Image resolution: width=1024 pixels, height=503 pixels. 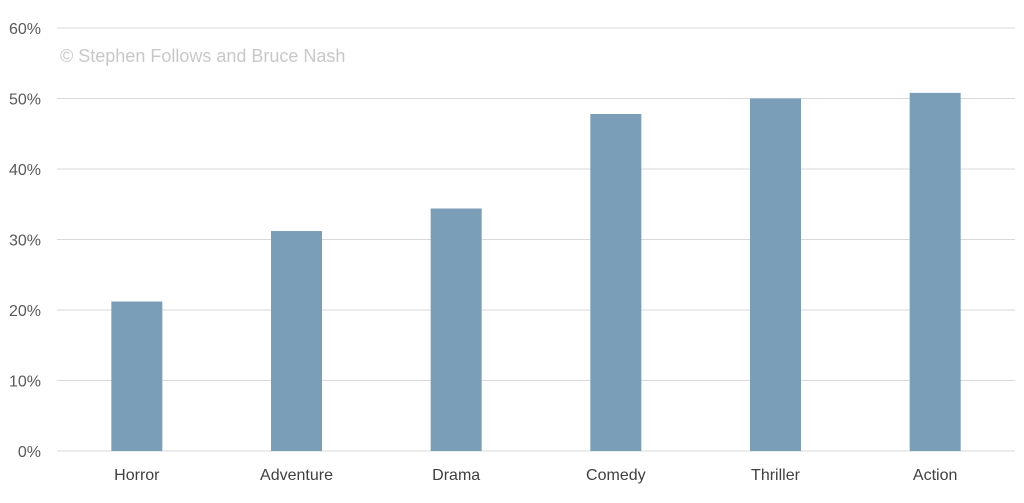 What do you see at coordinates (25, 170) in the screenshot?
I see `y-tick-label: 40%` at bounding box center [25, 170].